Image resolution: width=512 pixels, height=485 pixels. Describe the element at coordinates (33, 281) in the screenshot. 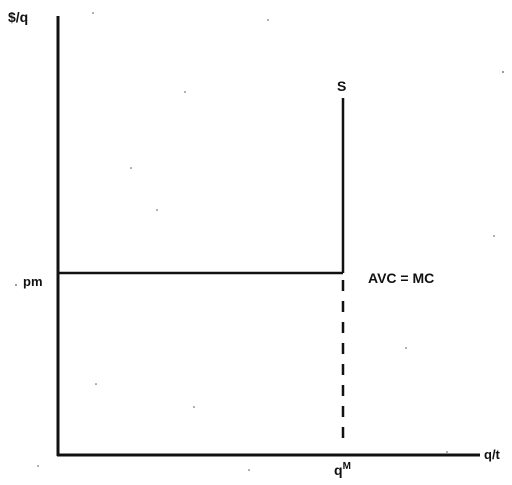

I see `price-label-pm: pm` at that location.